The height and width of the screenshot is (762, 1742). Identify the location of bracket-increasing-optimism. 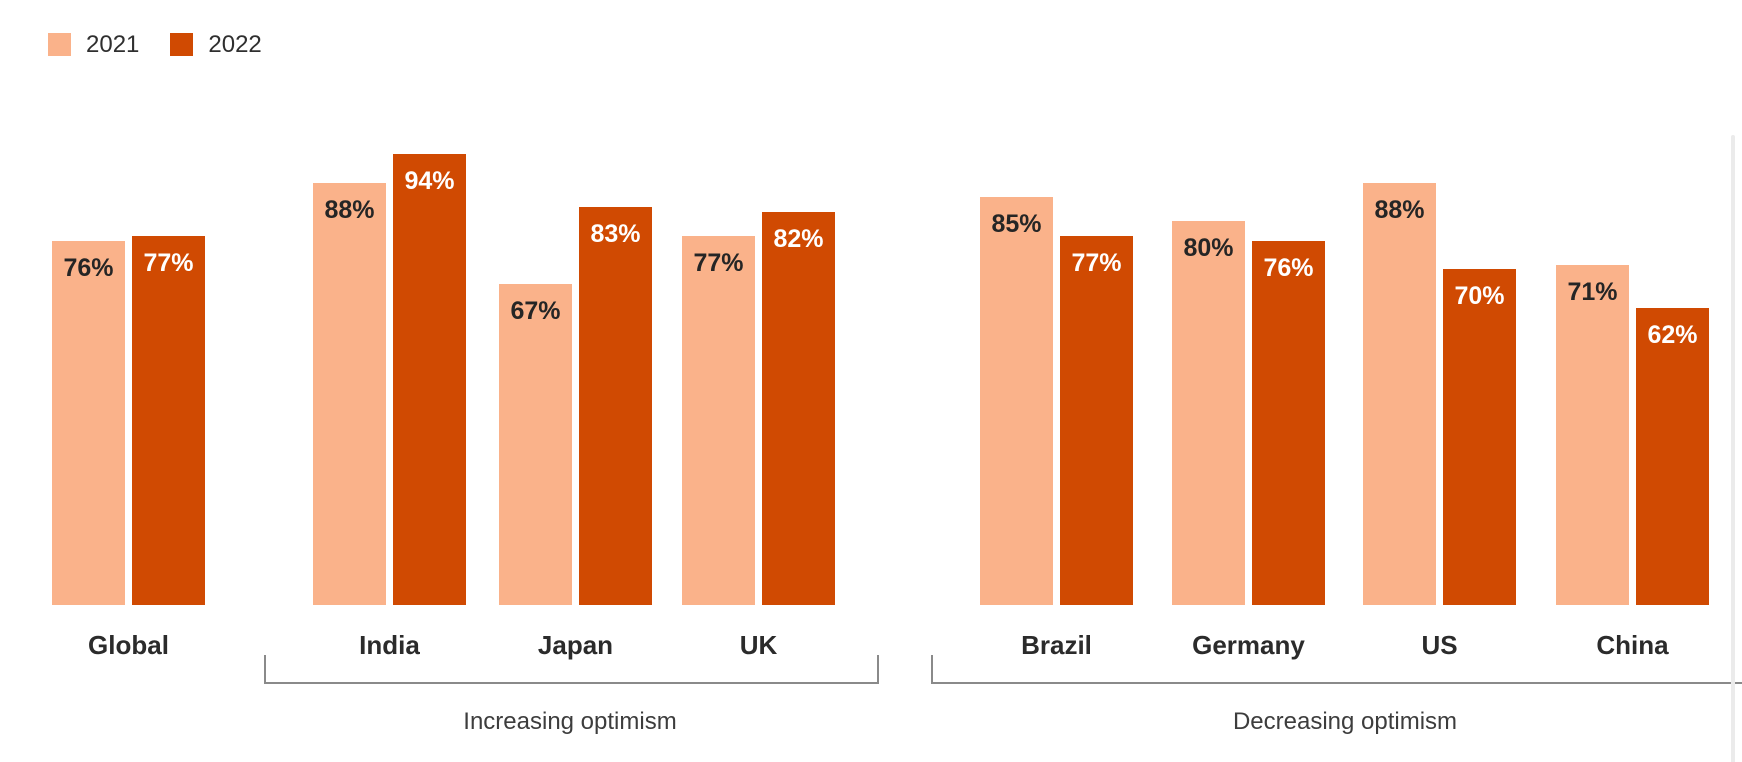
(571, 669).